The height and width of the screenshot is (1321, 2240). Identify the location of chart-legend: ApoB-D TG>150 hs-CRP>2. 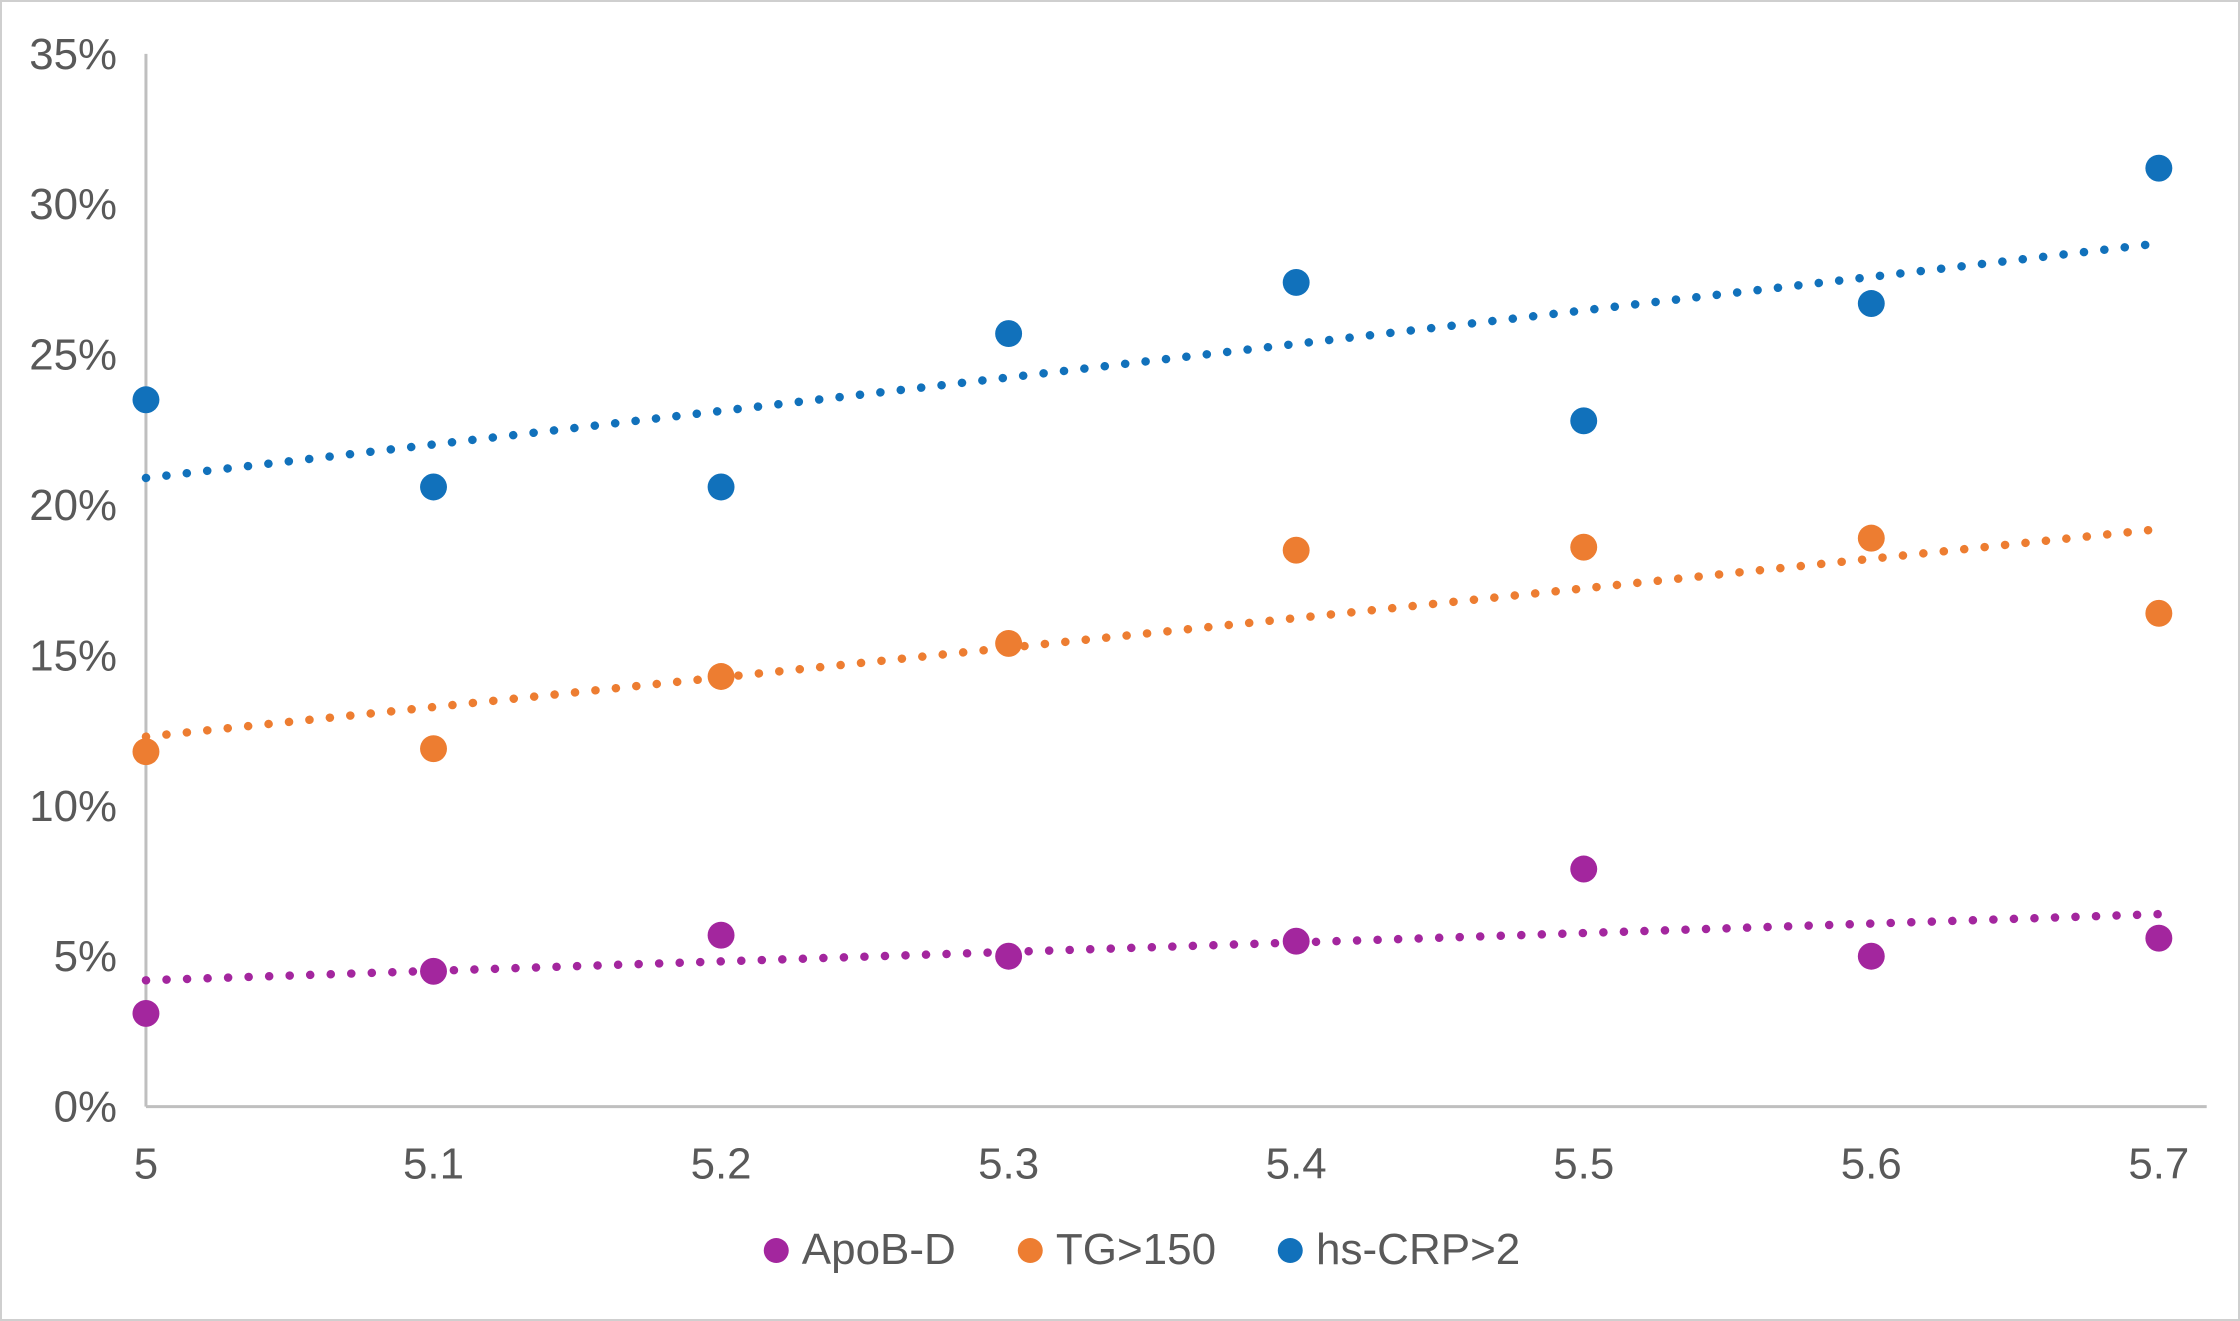
(1141, 1249).